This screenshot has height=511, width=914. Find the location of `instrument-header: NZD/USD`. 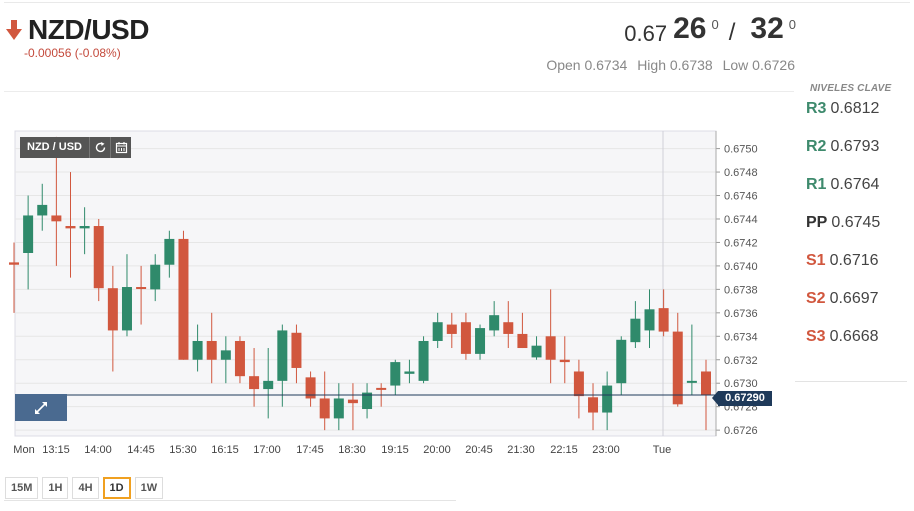

instrument-header: NZD/USD is located at coordinates (76, 30).